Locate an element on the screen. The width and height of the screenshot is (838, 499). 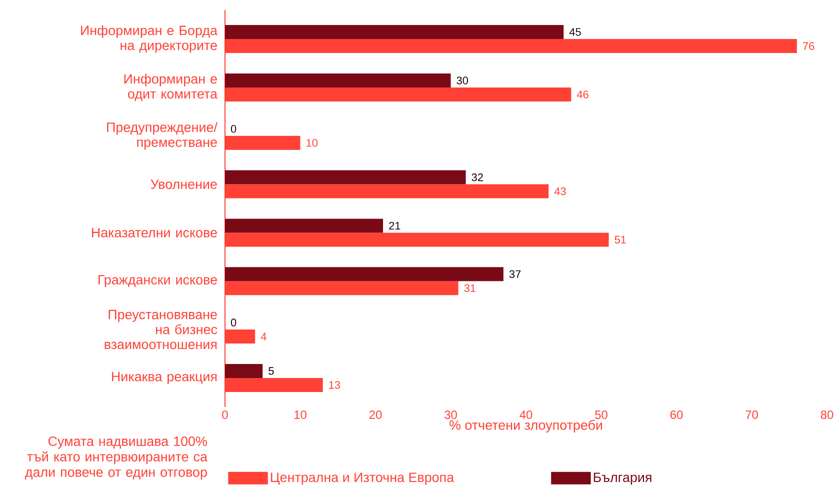
text: Сумата надвишава 100% тъй като интервюираните са дали повече от един отговор is located at coordinates (116, 458).